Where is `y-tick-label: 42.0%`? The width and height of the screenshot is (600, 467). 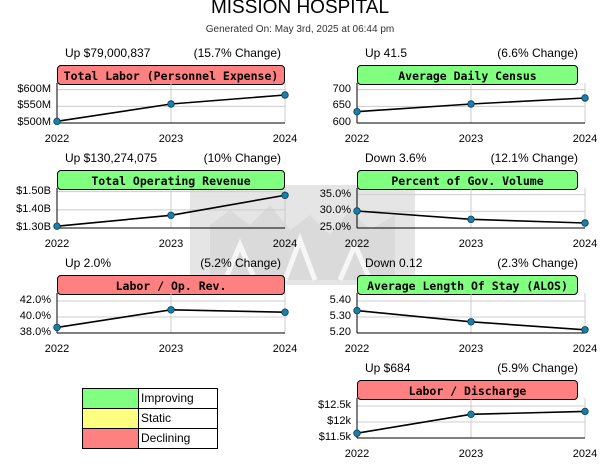 y-tick-label: 42.0% is located at coordinates (35, 300).